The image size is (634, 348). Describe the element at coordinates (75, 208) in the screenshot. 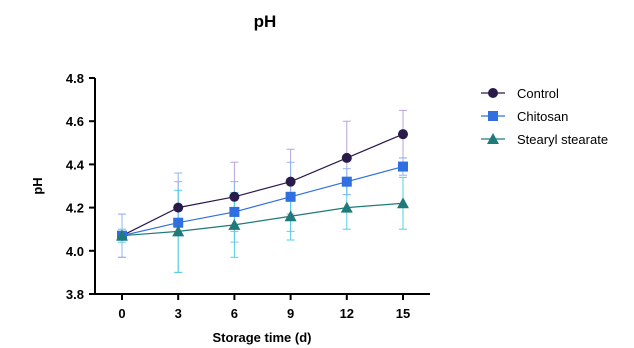

I see `y-tick-label: 4.2` at that location.